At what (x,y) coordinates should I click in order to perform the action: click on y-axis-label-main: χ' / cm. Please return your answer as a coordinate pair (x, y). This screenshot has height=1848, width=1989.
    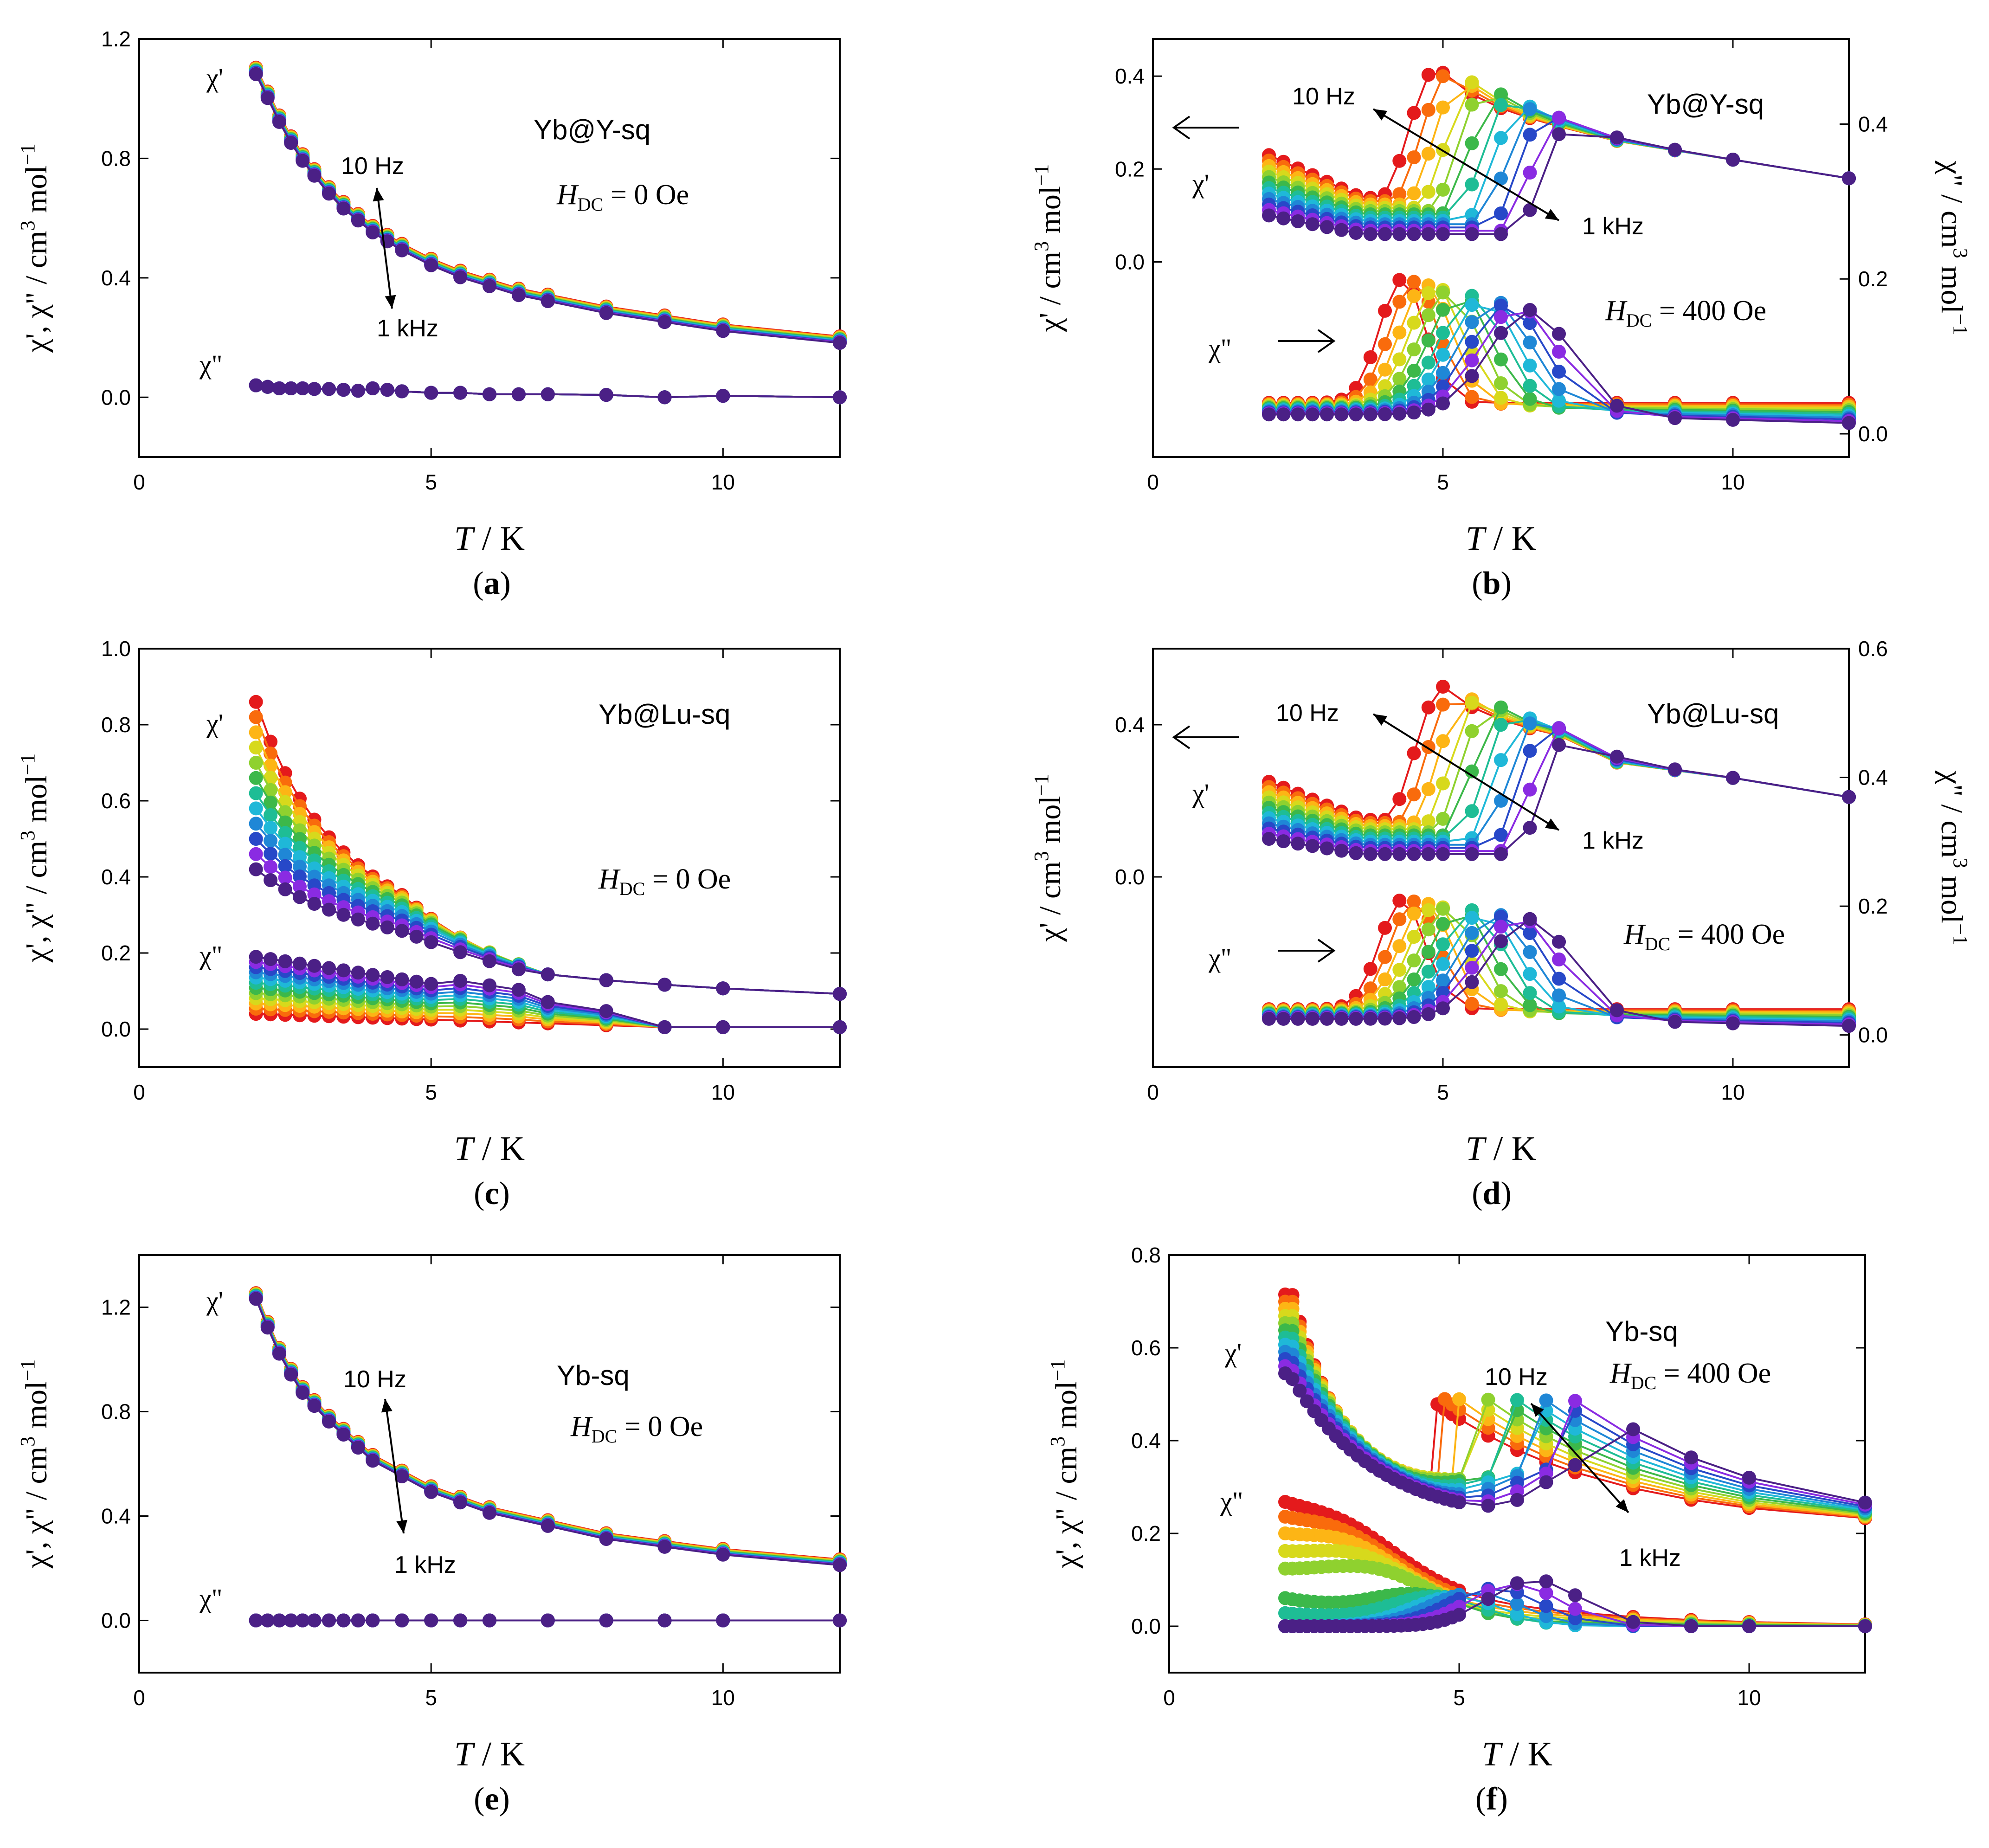
    Looking at the image, I should click on (1050, 901).